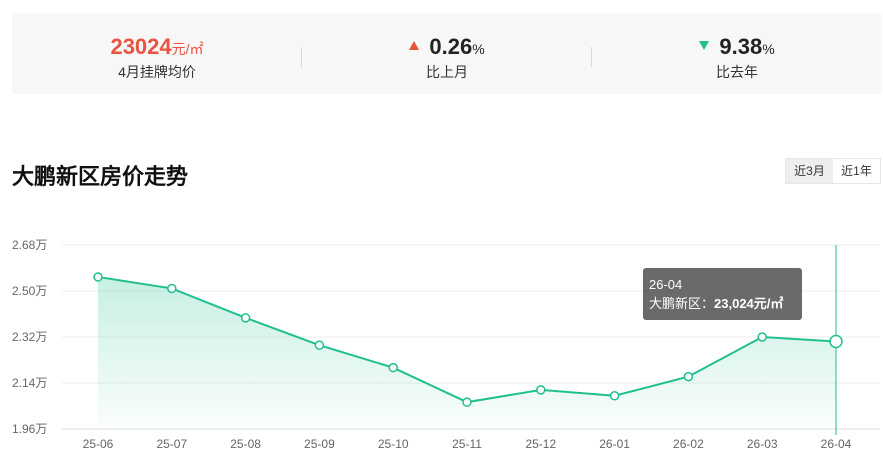 The width and height of the screenshot is (883, 465). What do you see at coordinates (414, 45) in the screenshot?
I see `arrow-up-icon` at bounding box center [414, 45].